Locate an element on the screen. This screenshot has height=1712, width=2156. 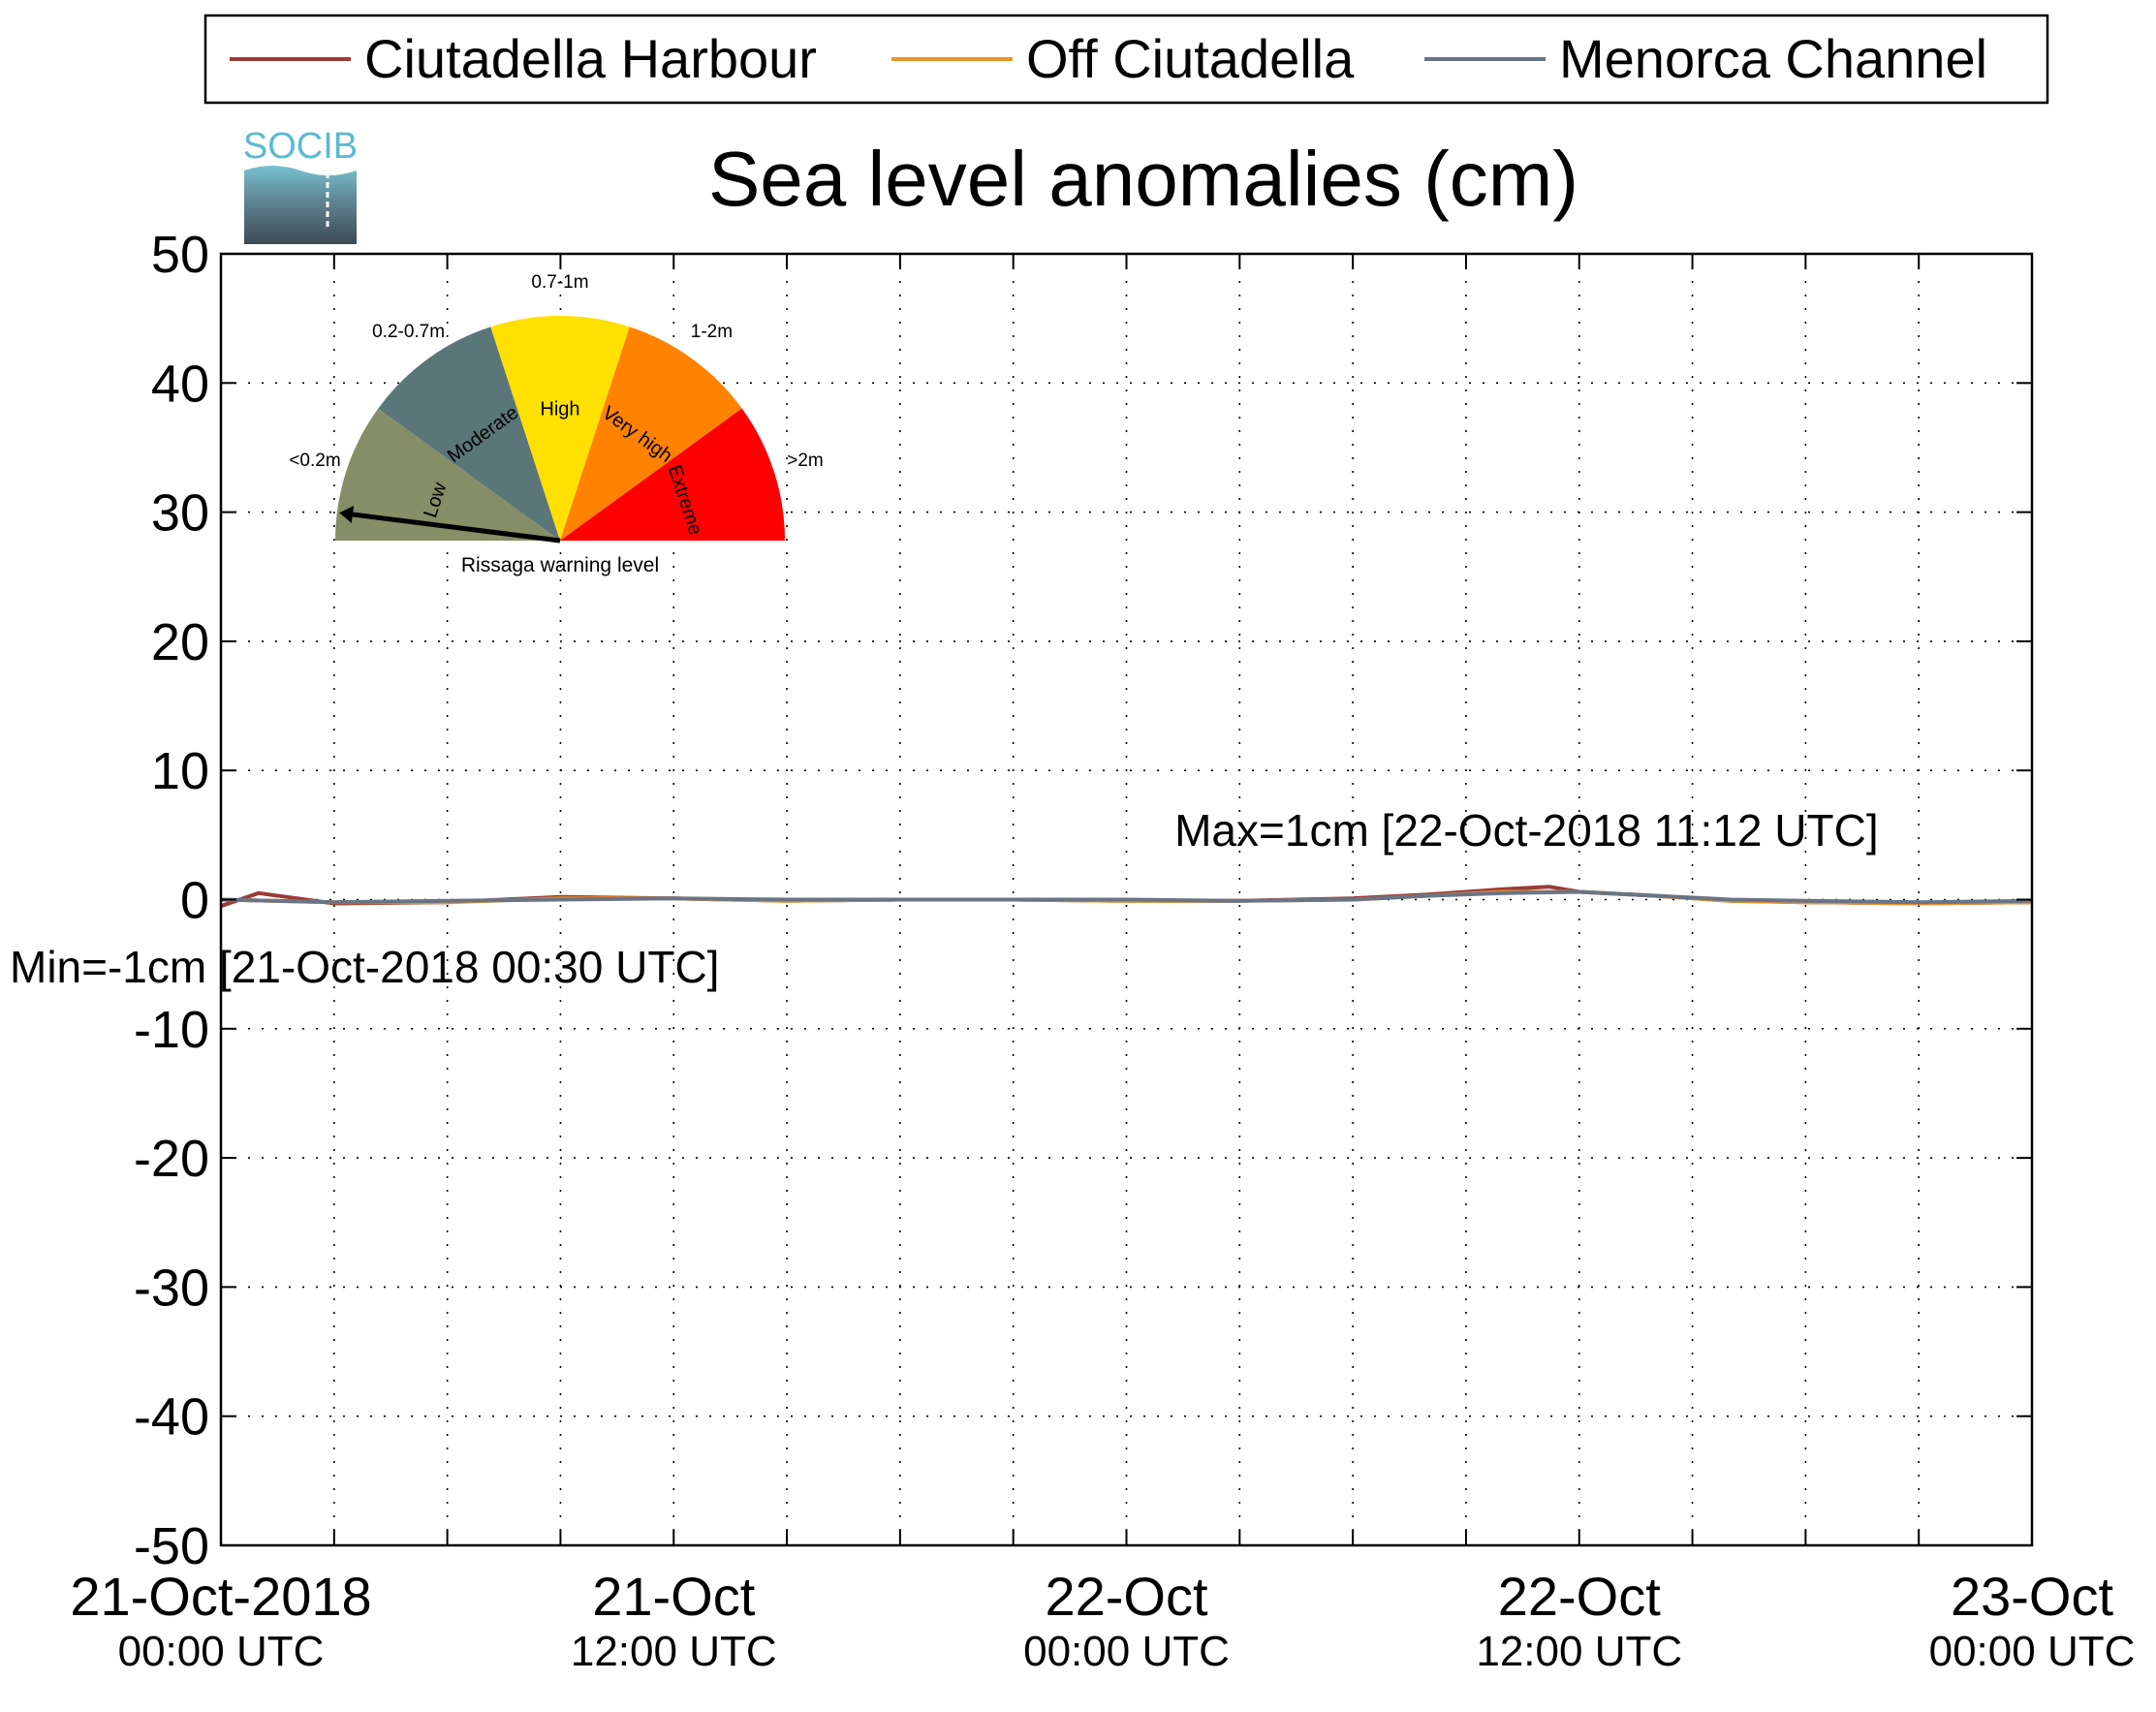
series-line-menorca-channel is located at coordinates (1126, 897).